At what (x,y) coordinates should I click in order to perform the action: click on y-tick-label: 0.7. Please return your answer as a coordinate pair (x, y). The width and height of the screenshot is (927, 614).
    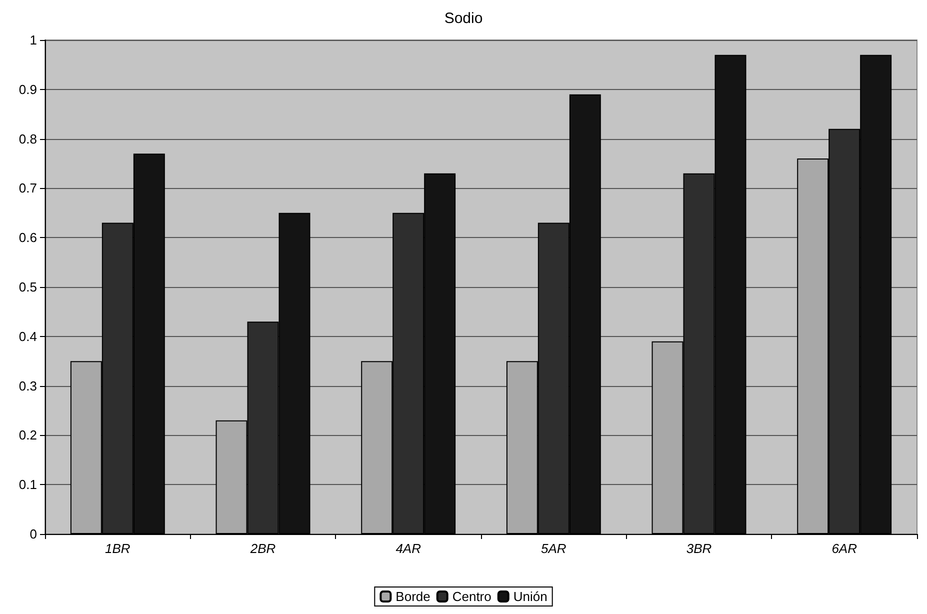
    Looking at the image, I should click on (27, 188).